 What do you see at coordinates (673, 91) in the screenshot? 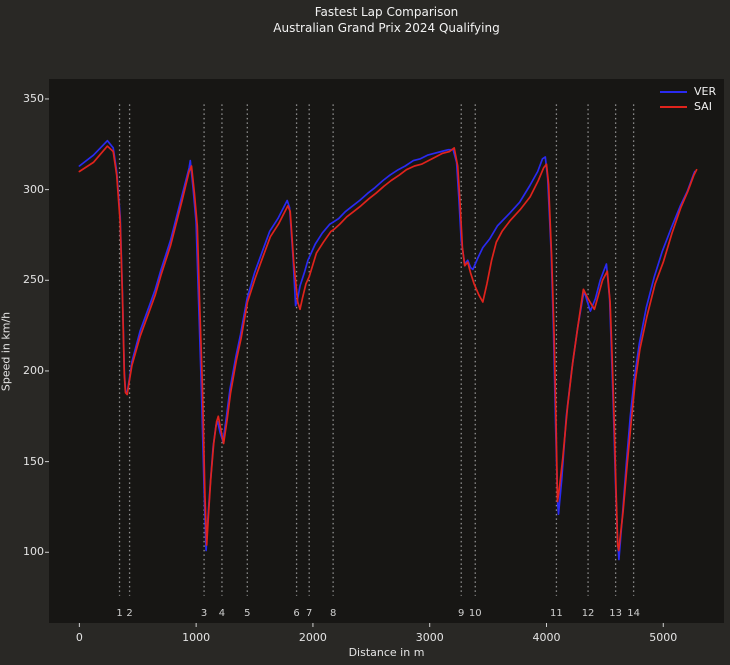
I see `ver-line-swatch` at bounding box center [673, 91].